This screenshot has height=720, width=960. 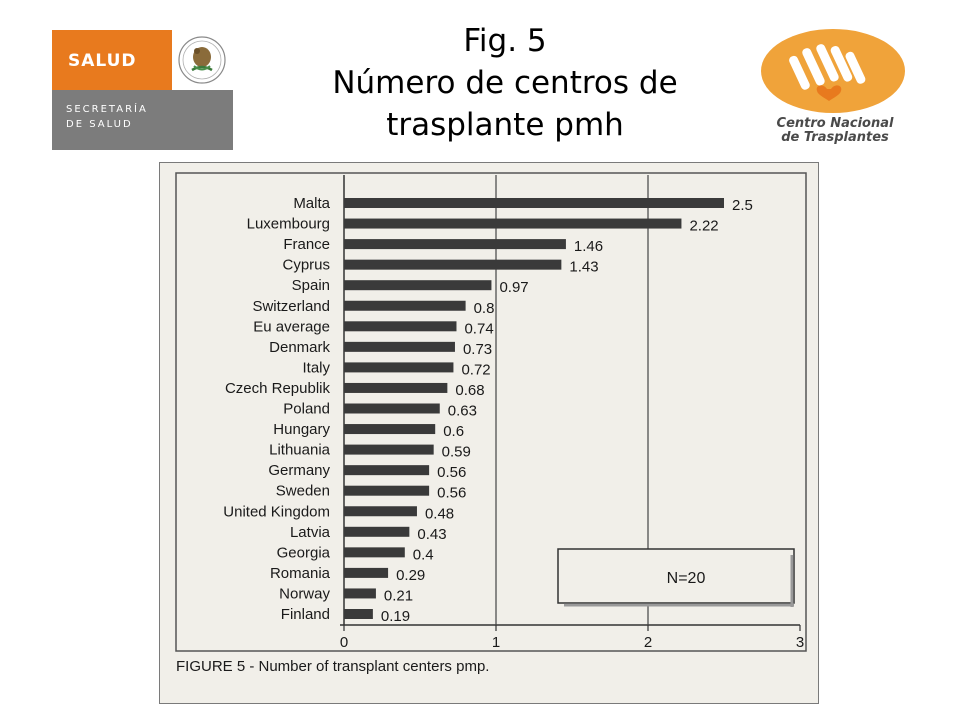 What do you see at coordinates (453, 264) in the screenshot?
I see `bar-cyprus` at bounding box center [453, 264].